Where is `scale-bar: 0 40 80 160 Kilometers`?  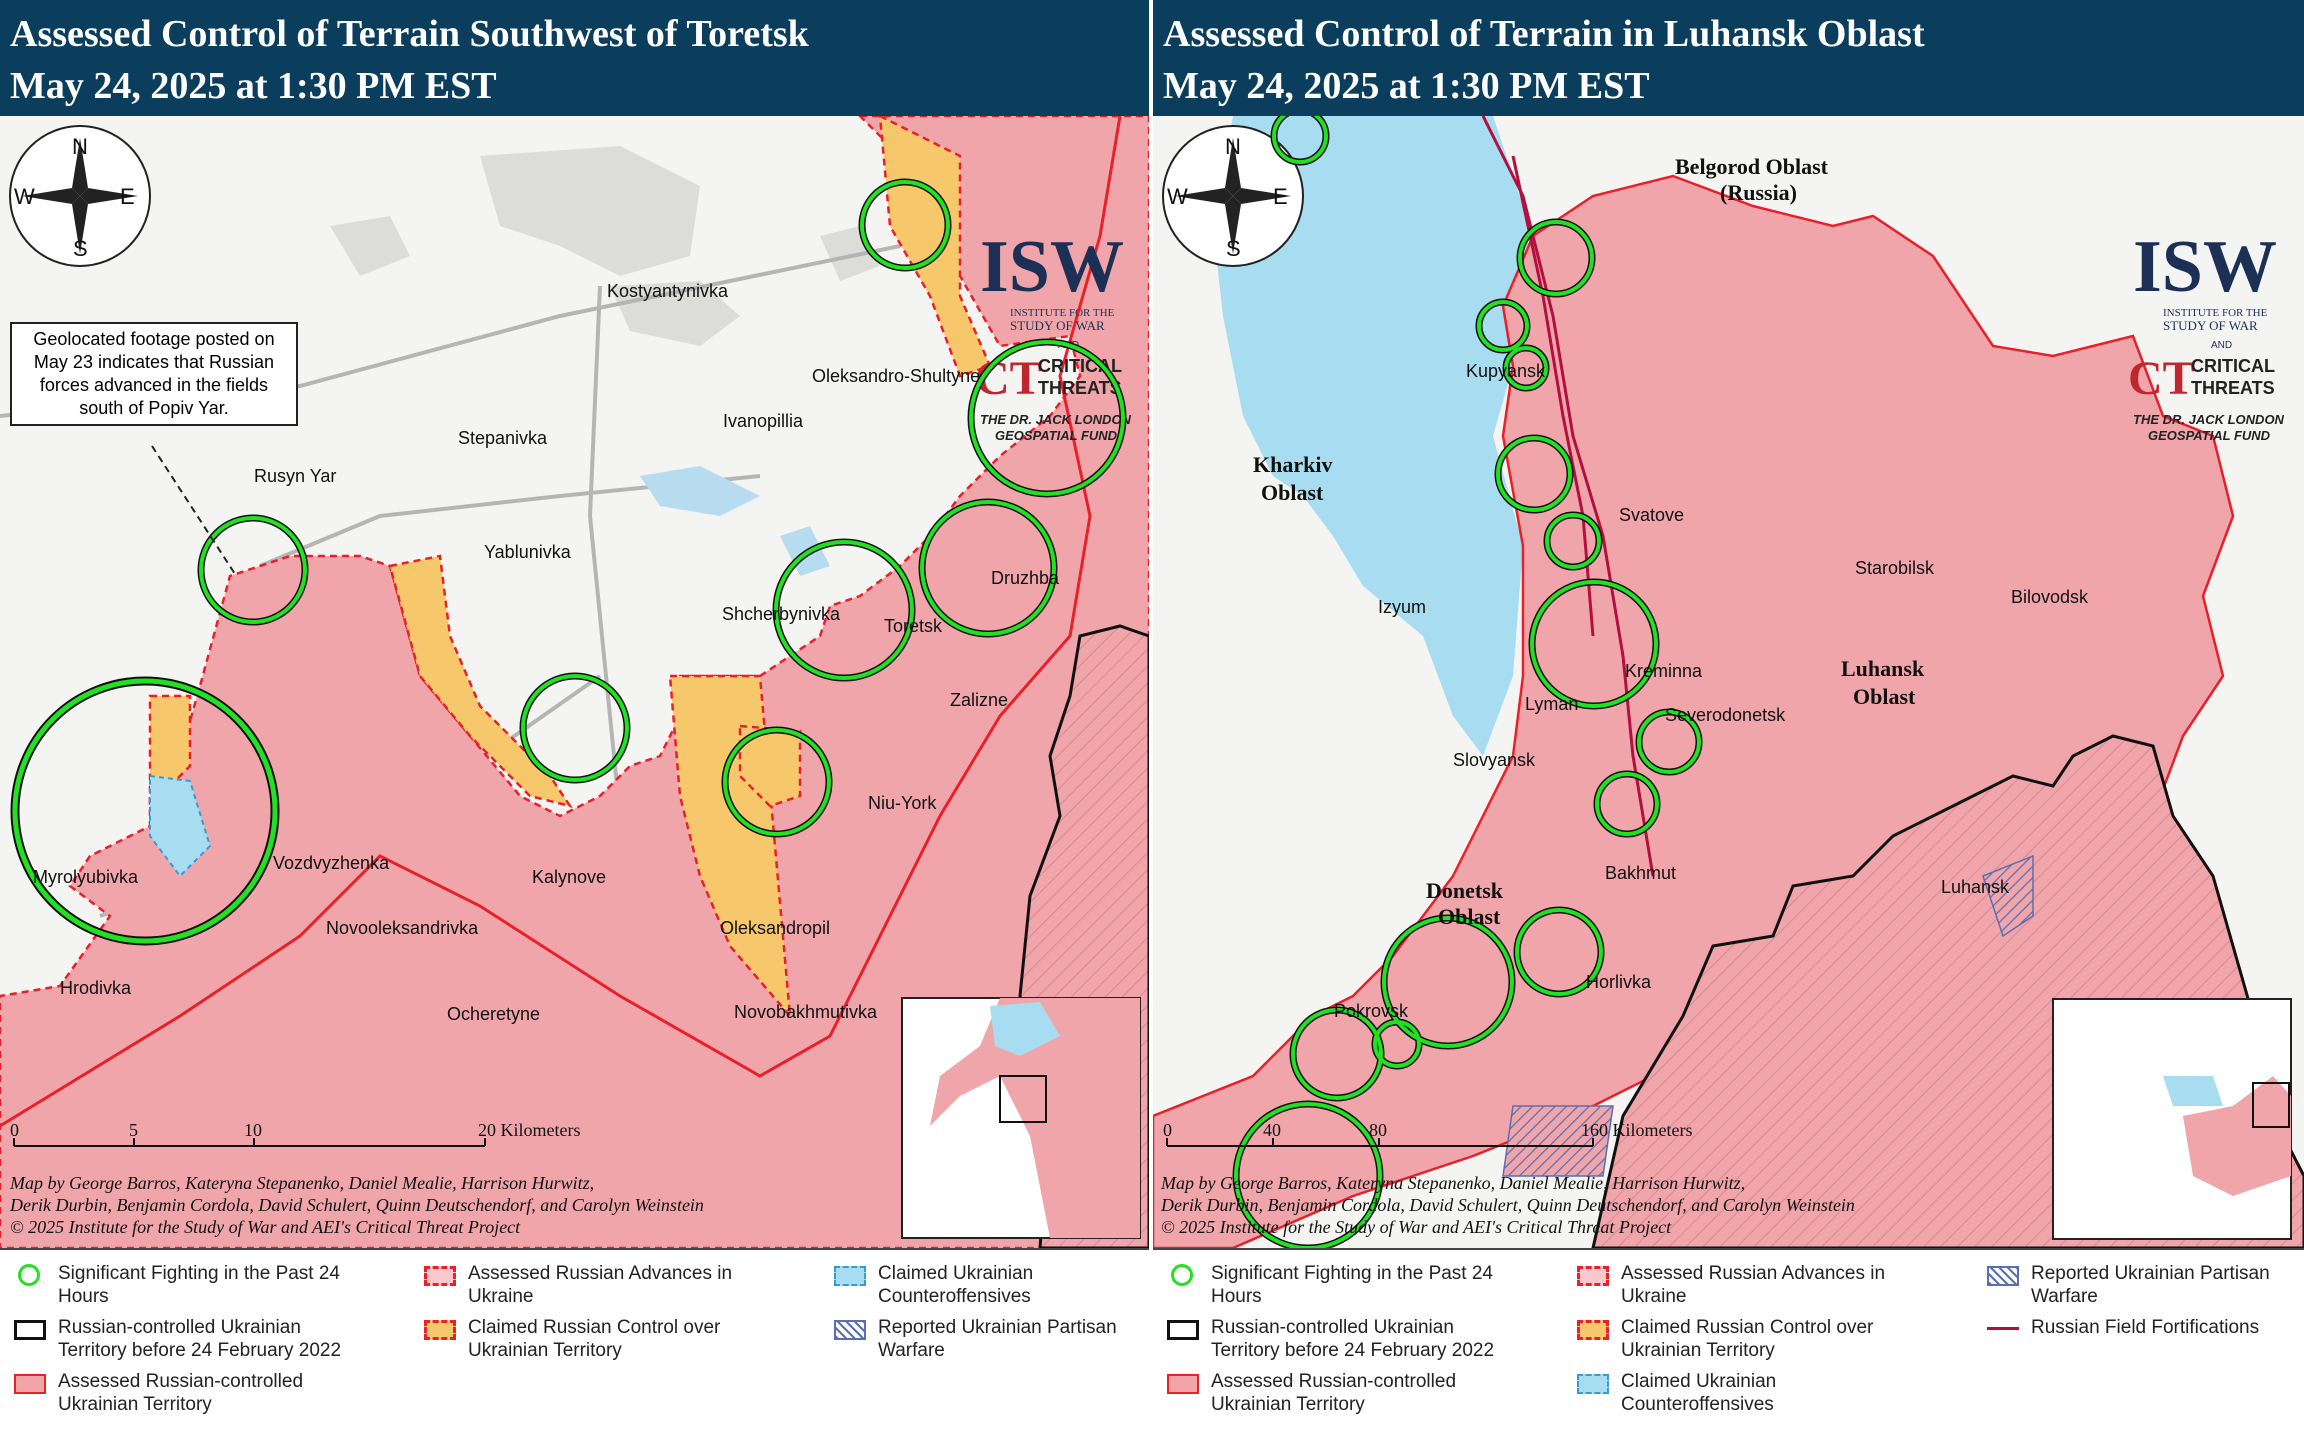
scale-bar: 0 40 80 160 Kilometers is located at coordinates (1427, 1133).